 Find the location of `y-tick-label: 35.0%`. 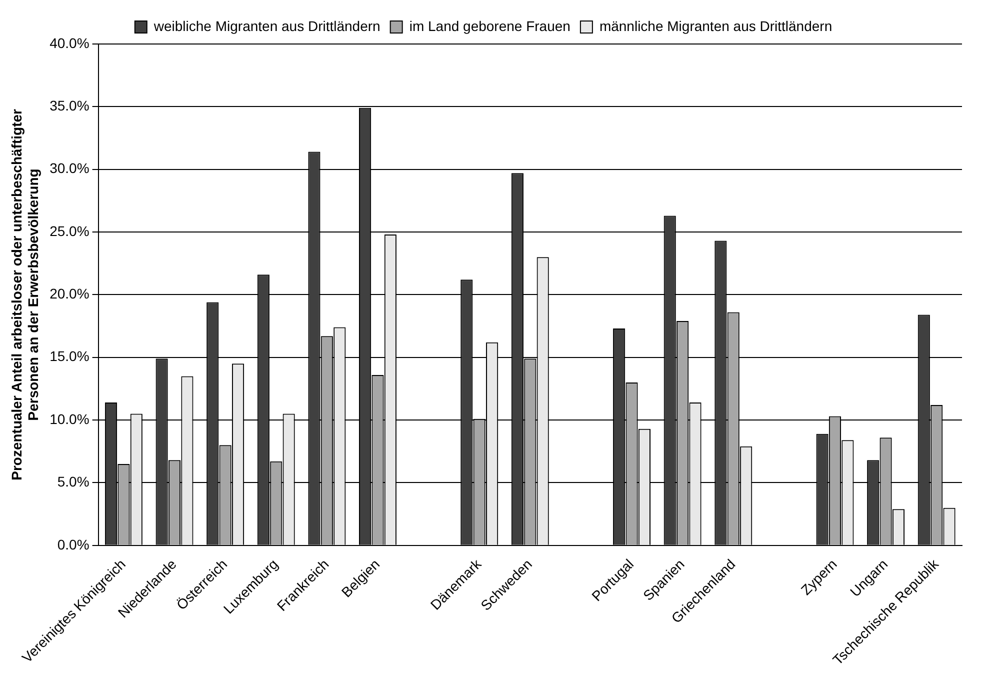

y-tick-label: 35.0% is located at coordinates (70, 106).